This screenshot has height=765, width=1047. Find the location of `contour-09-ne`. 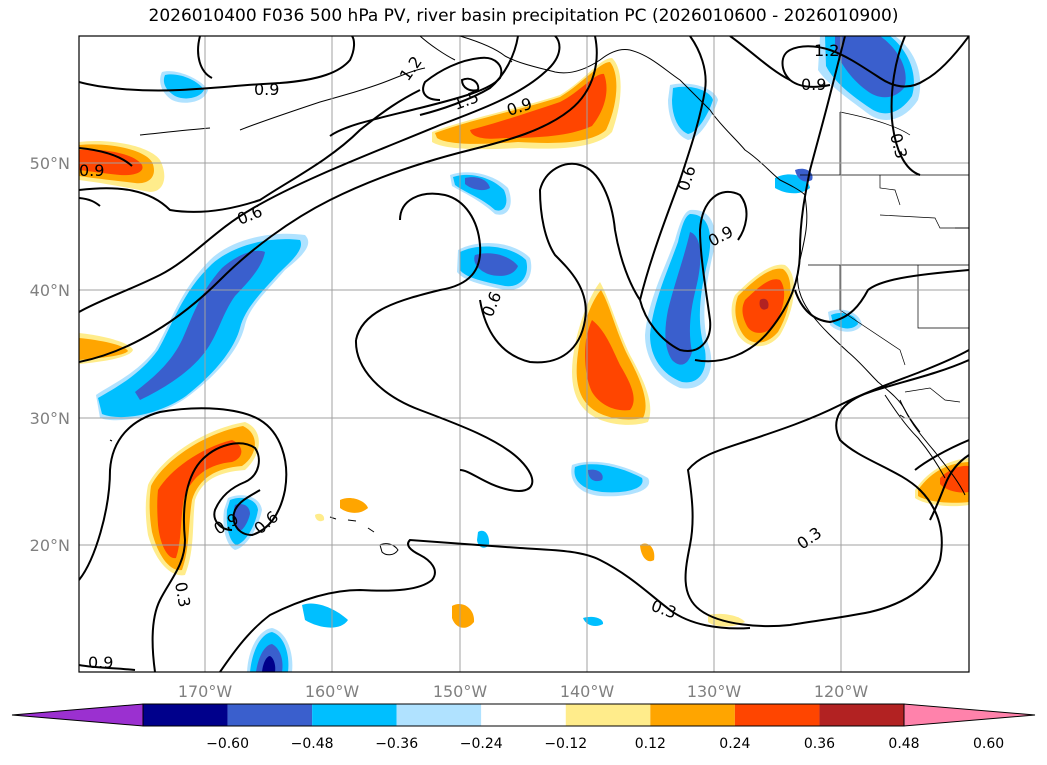

contour-09-ne is located at coordinates (770, 199).